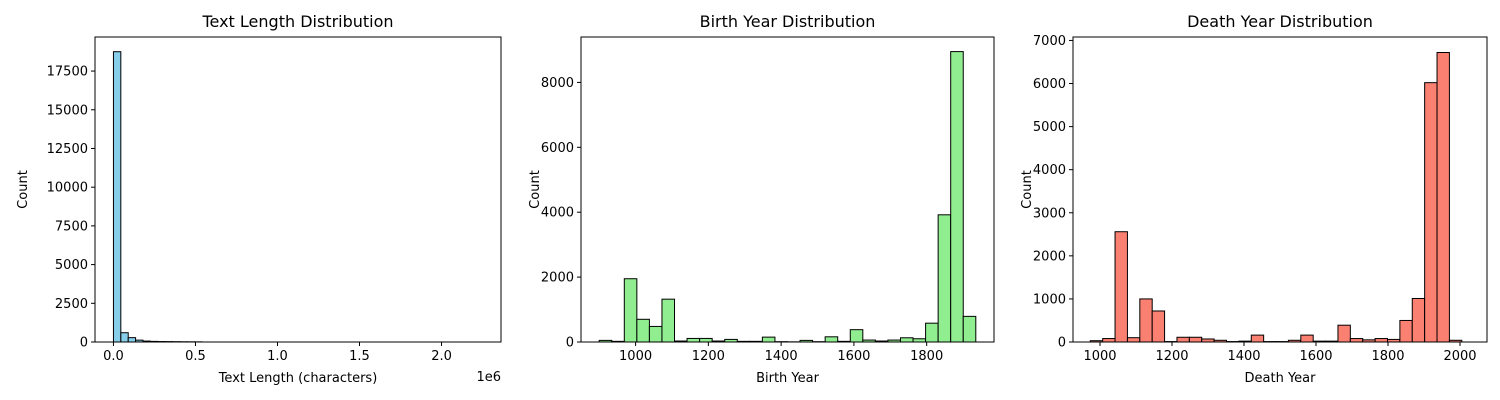  I want to click on x-axis-offset-label: 1e6, so click(488, 377).